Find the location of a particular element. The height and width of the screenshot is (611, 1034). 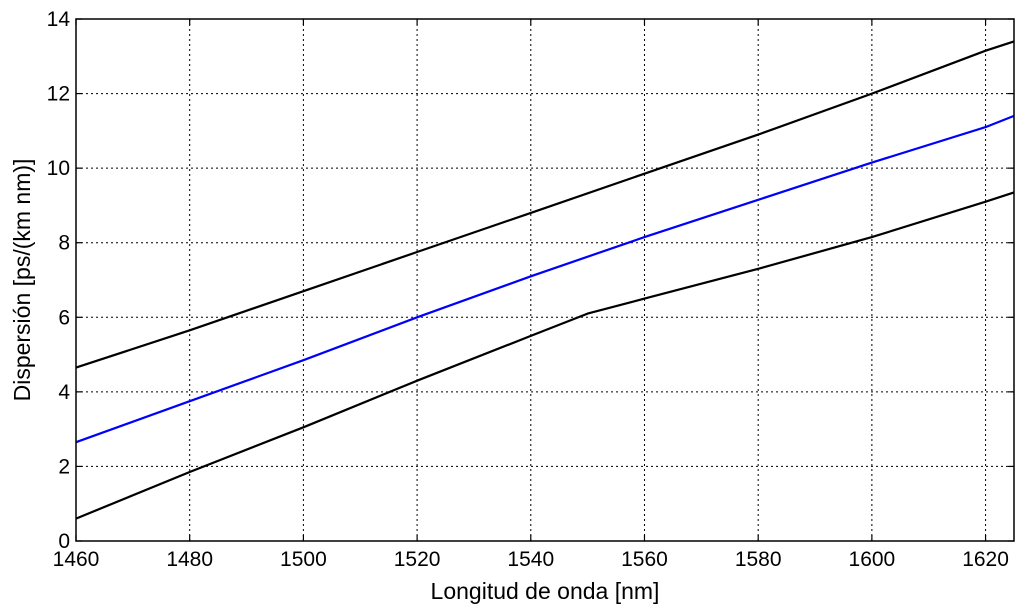

y-tick-label: 14 is located at coordinates (59, 19).